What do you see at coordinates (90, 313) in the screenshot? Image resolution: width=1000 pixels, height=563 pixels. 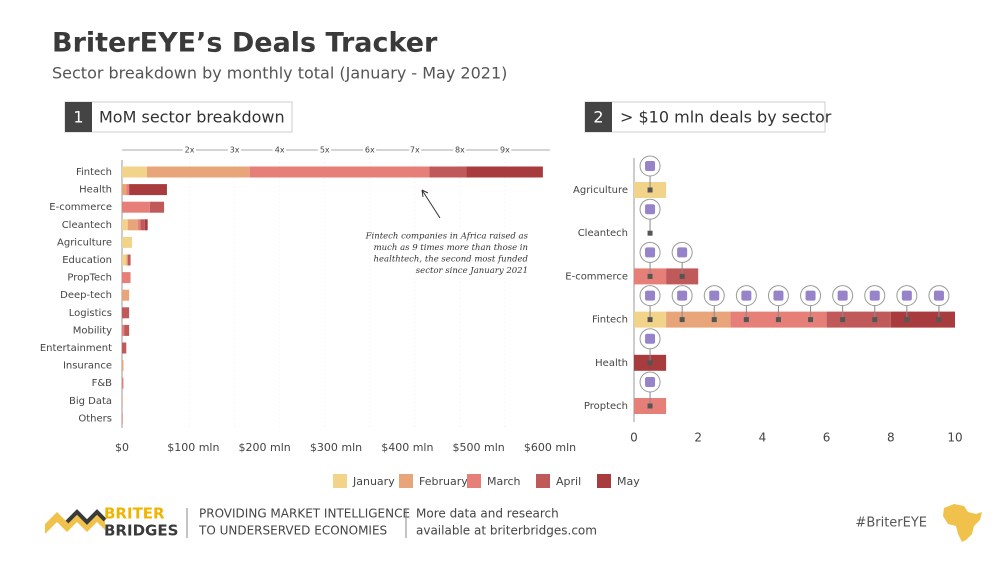 I see `category-label: Logistics` at bounding box center [90, 313].